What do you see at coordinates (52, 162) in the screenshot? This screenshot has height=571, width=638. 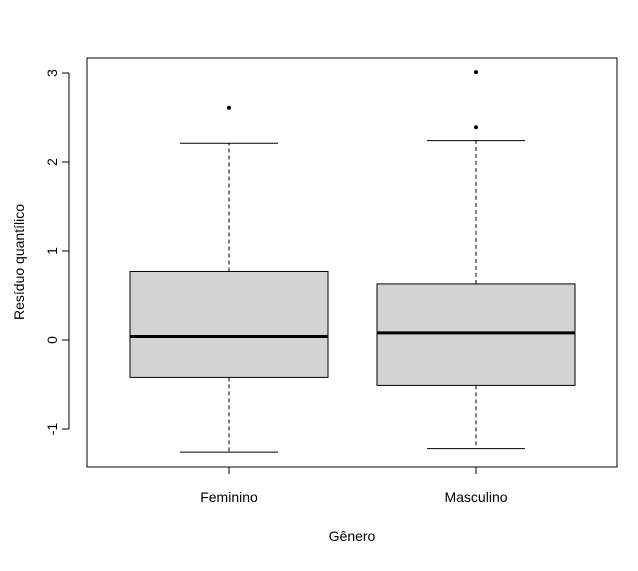 I see `y-tick-label: 2` at bounding box center [52, 162].